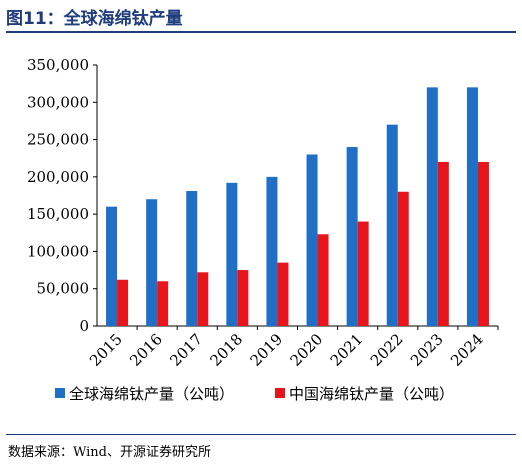  I want to click on figure-title: 图11：全球海绵钛产量, so click(94, 19).